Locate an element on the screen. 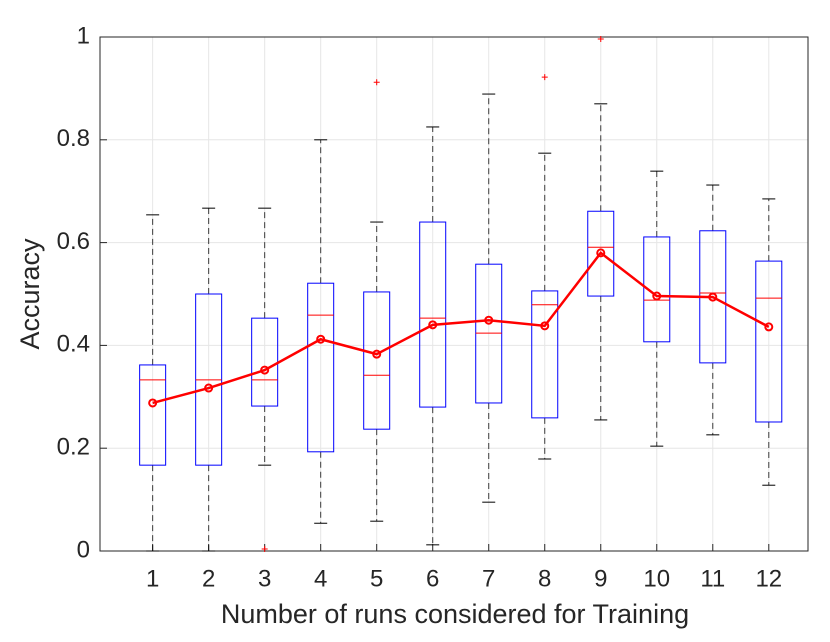 This screenshot has height=642, width=830. y-tick-label: 0.4 is located at coordinates (73, 344).